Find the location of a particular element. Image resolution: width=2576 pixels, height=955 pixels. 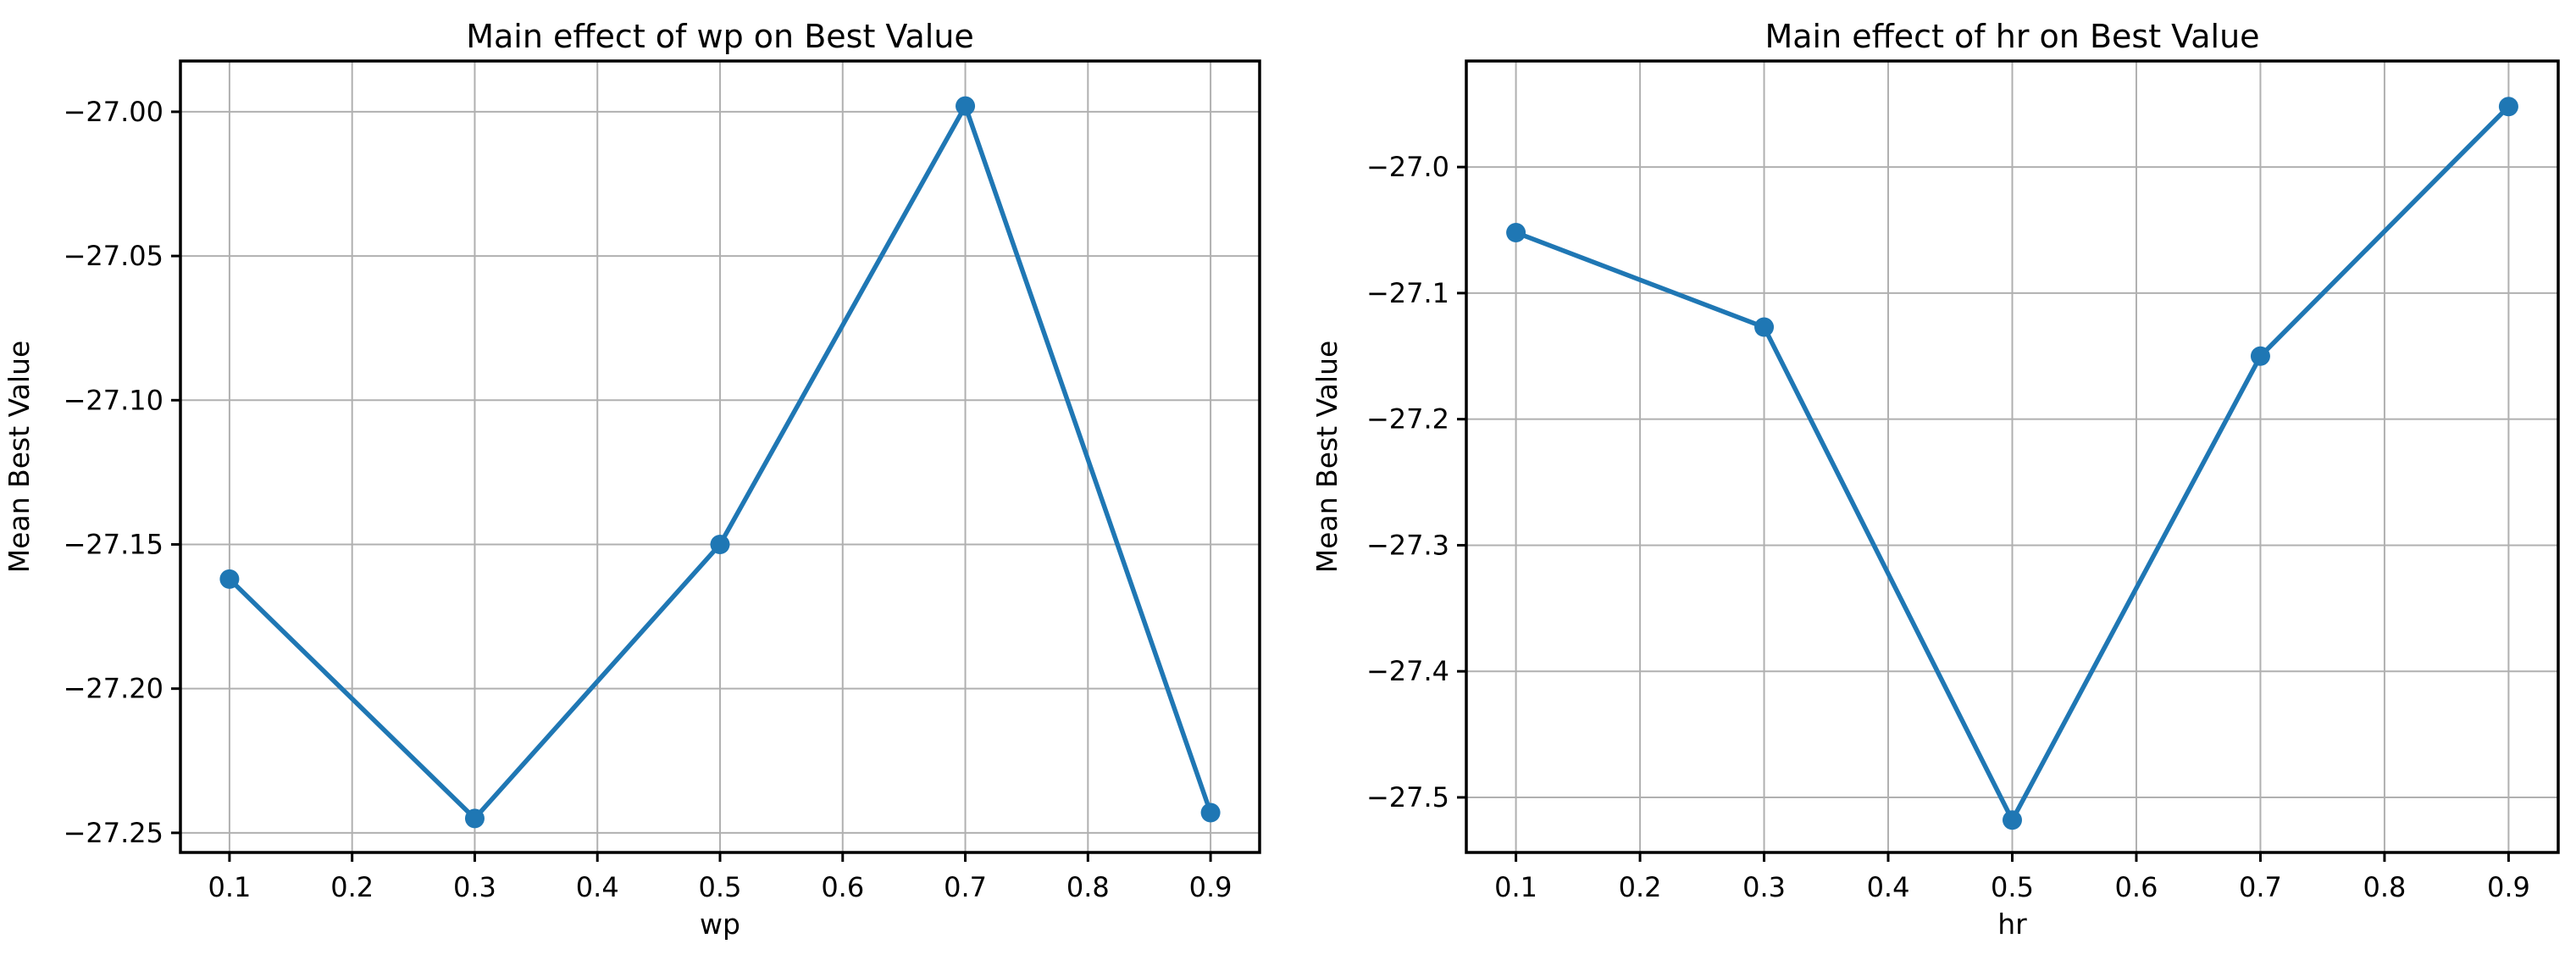

x-axis-label: hr is located at coordinates (2012, 924).